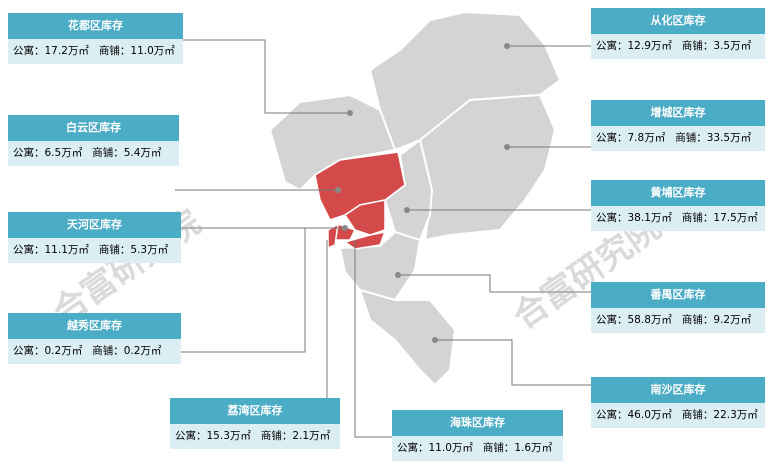 The height and width of the screenshot is (469, 770). What do you see at coordinates (678, 295) in the screenshot?
I see `district-title: 番禺区库存` at bounding box center [678, 295].